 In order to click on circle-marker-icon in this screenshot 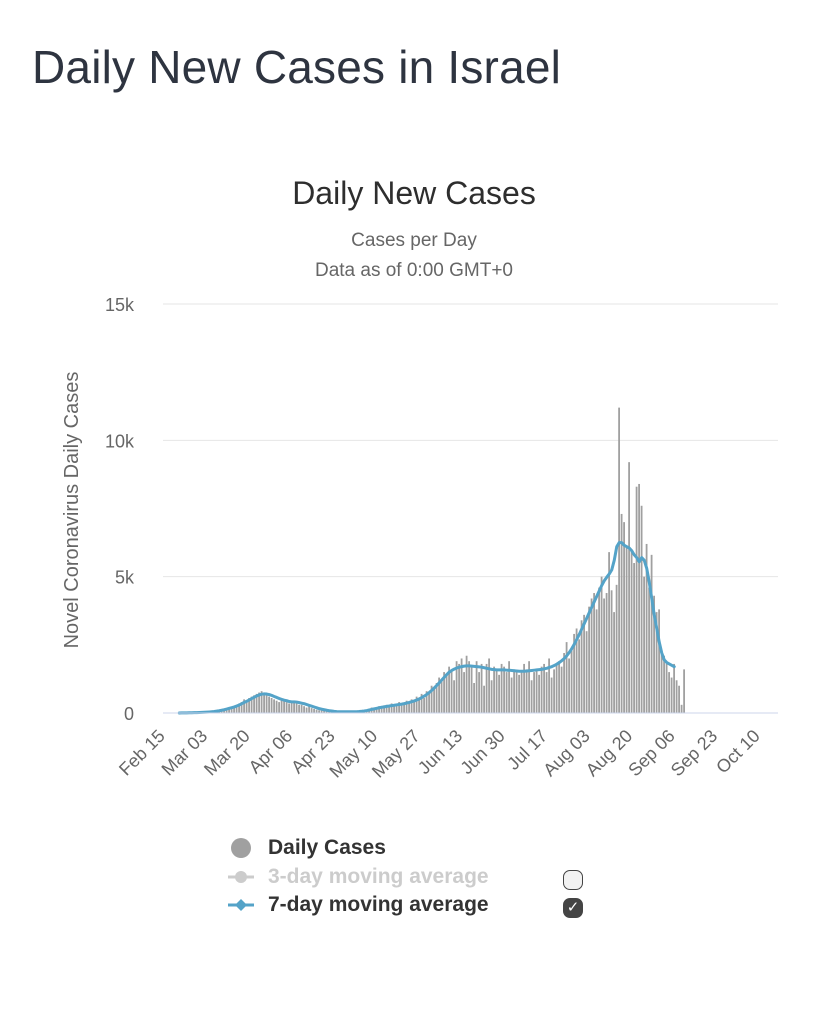, I will do `click(245, 848)`.